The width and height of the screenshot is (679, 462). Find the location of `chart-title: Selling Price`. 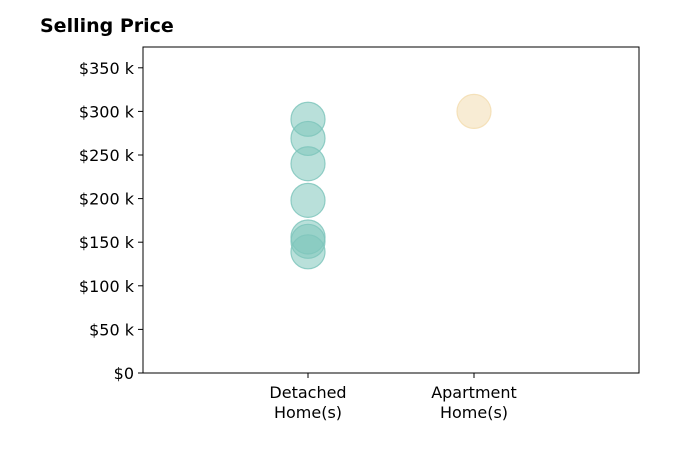

chart-title: Selling Price is located at coordinates (107, 26).